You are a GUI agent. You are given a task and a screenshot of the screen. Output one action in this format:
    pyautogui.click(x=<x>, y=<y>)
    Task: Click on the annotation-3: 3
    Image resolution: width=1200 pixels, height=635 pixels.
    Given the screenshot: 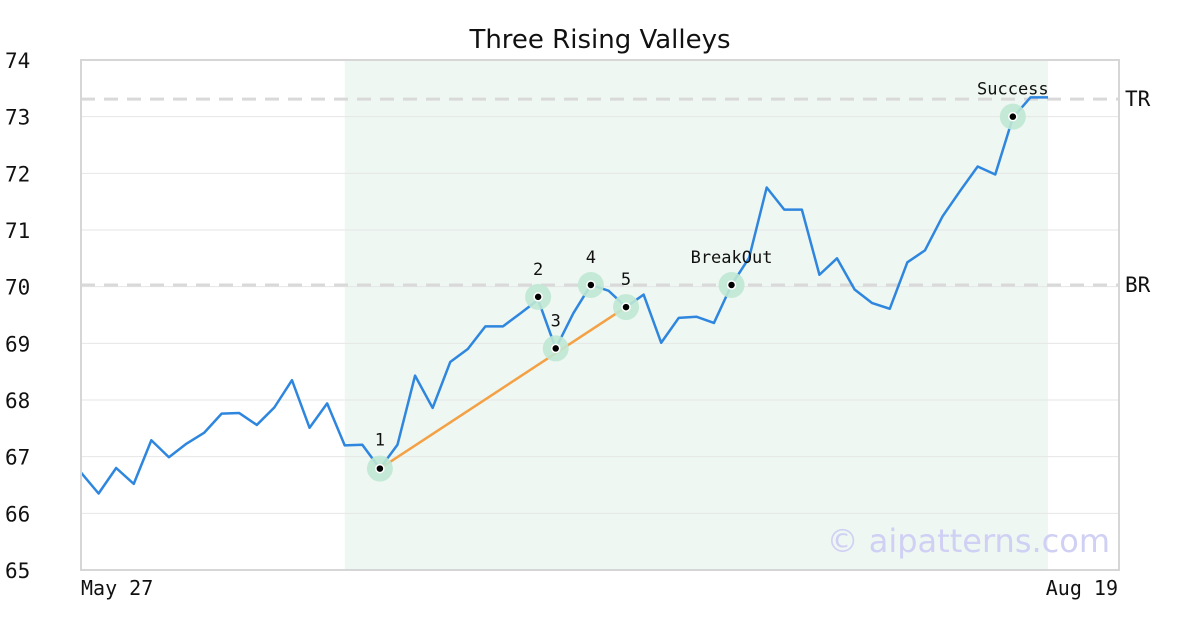 What is the action you would take?
    pyautogui.click(x=556, y=321)
    